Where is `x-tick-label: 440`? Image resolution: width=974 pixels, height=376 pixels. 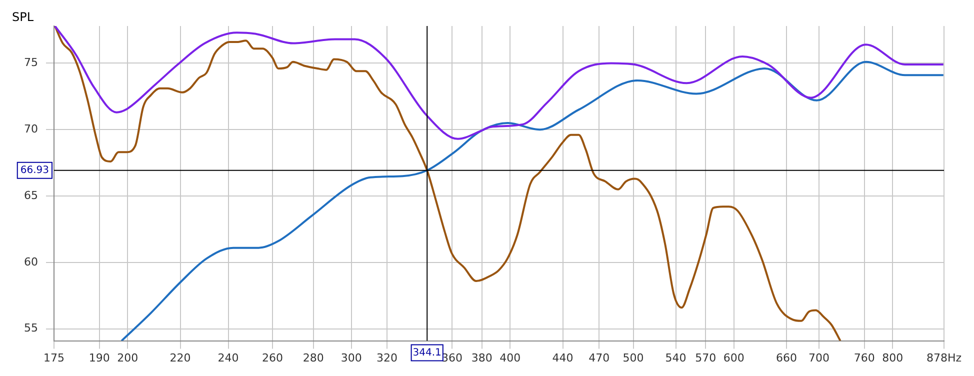 x-tick-label: 440 is located at coordinates (563, 357).